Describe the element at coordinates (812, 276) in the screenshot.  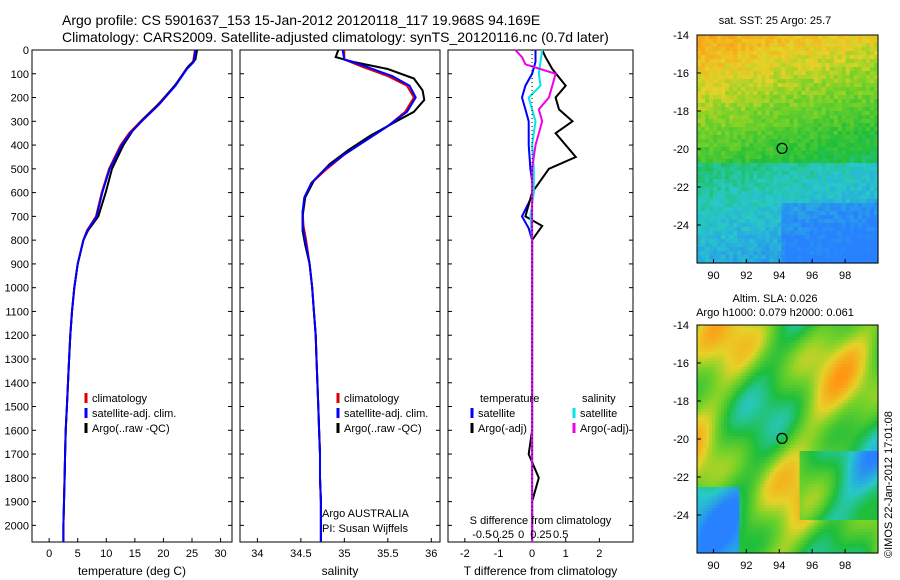
I see `sst-map-x-tick-label: 96` at that location.